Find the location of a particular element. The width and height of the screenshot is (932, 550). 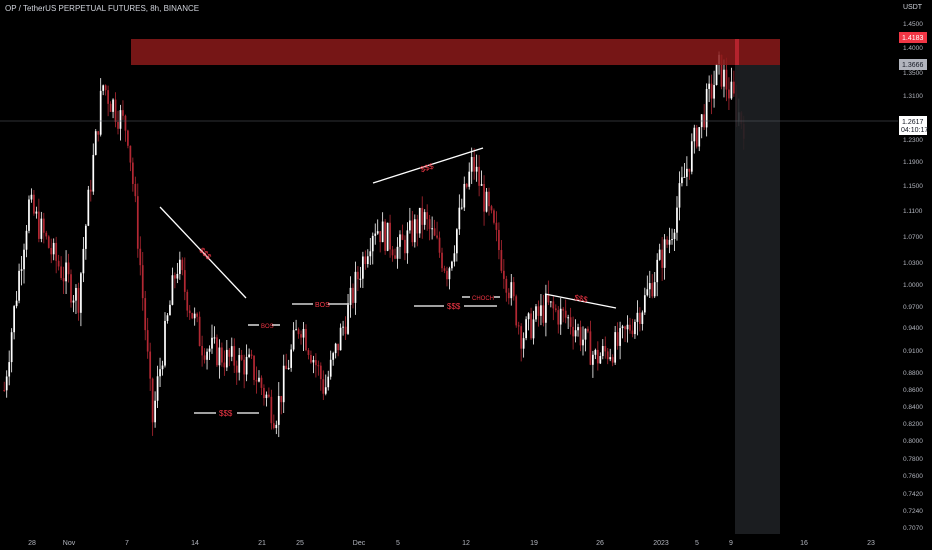

price-tick-label: 0.7600 is located at coordinates (913, 476).